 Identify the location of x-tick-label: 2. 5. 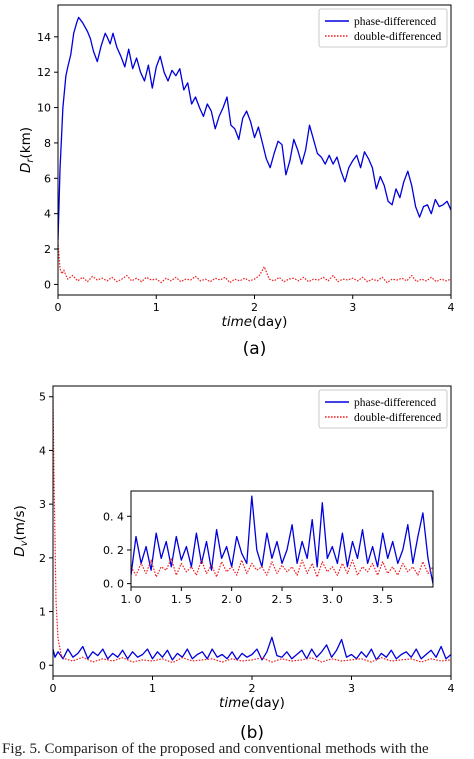
(282, 599).